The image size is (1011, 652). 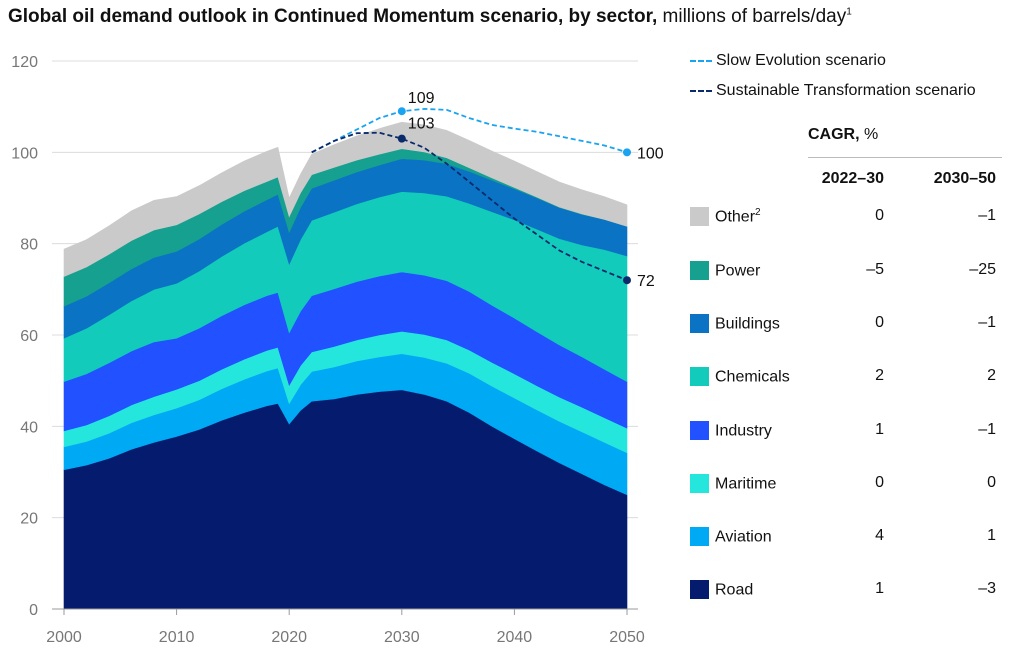 I want to click on y-tick-label: 20, so click(x=29, y=519).